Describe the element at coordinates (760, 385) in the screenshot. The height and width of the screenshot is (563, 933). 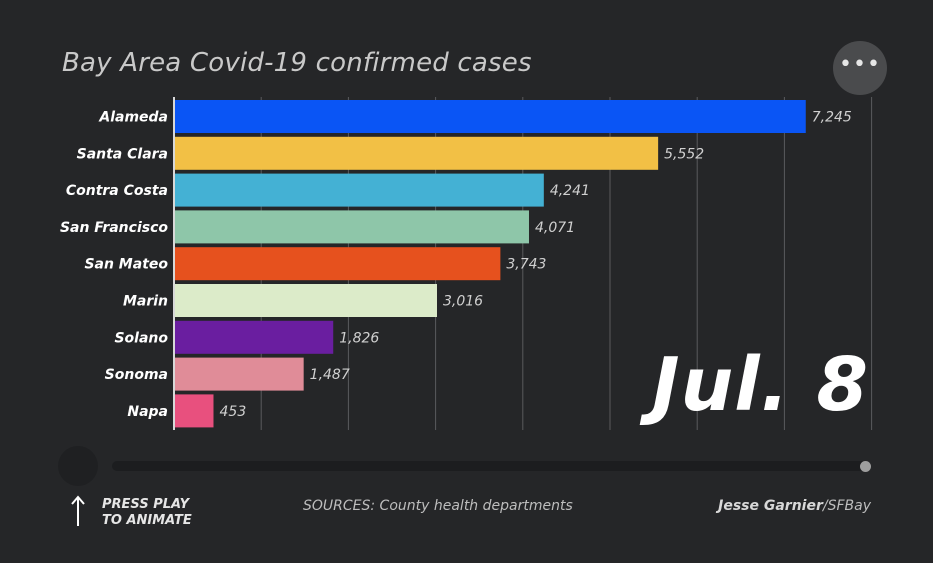
I see `date-label: Jul. 8` at that location.